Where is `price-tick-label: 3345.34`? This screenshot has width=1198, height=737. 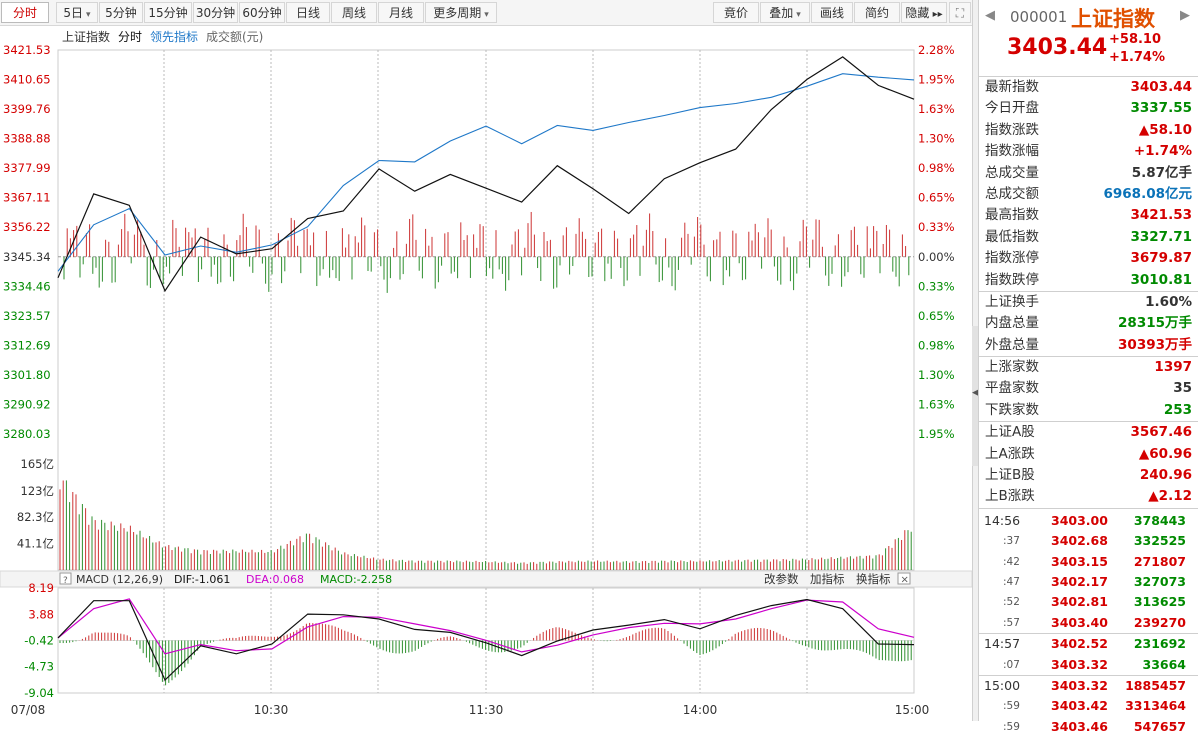
price-tick-label: 3345.34 is located at coordinates (27, 257).